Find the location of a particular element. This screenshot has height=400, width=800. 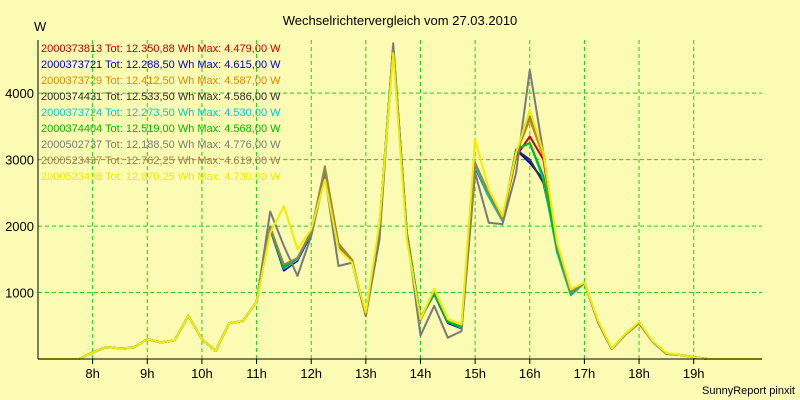

x-tick-label: 18h is located at coordinates (639, 373).